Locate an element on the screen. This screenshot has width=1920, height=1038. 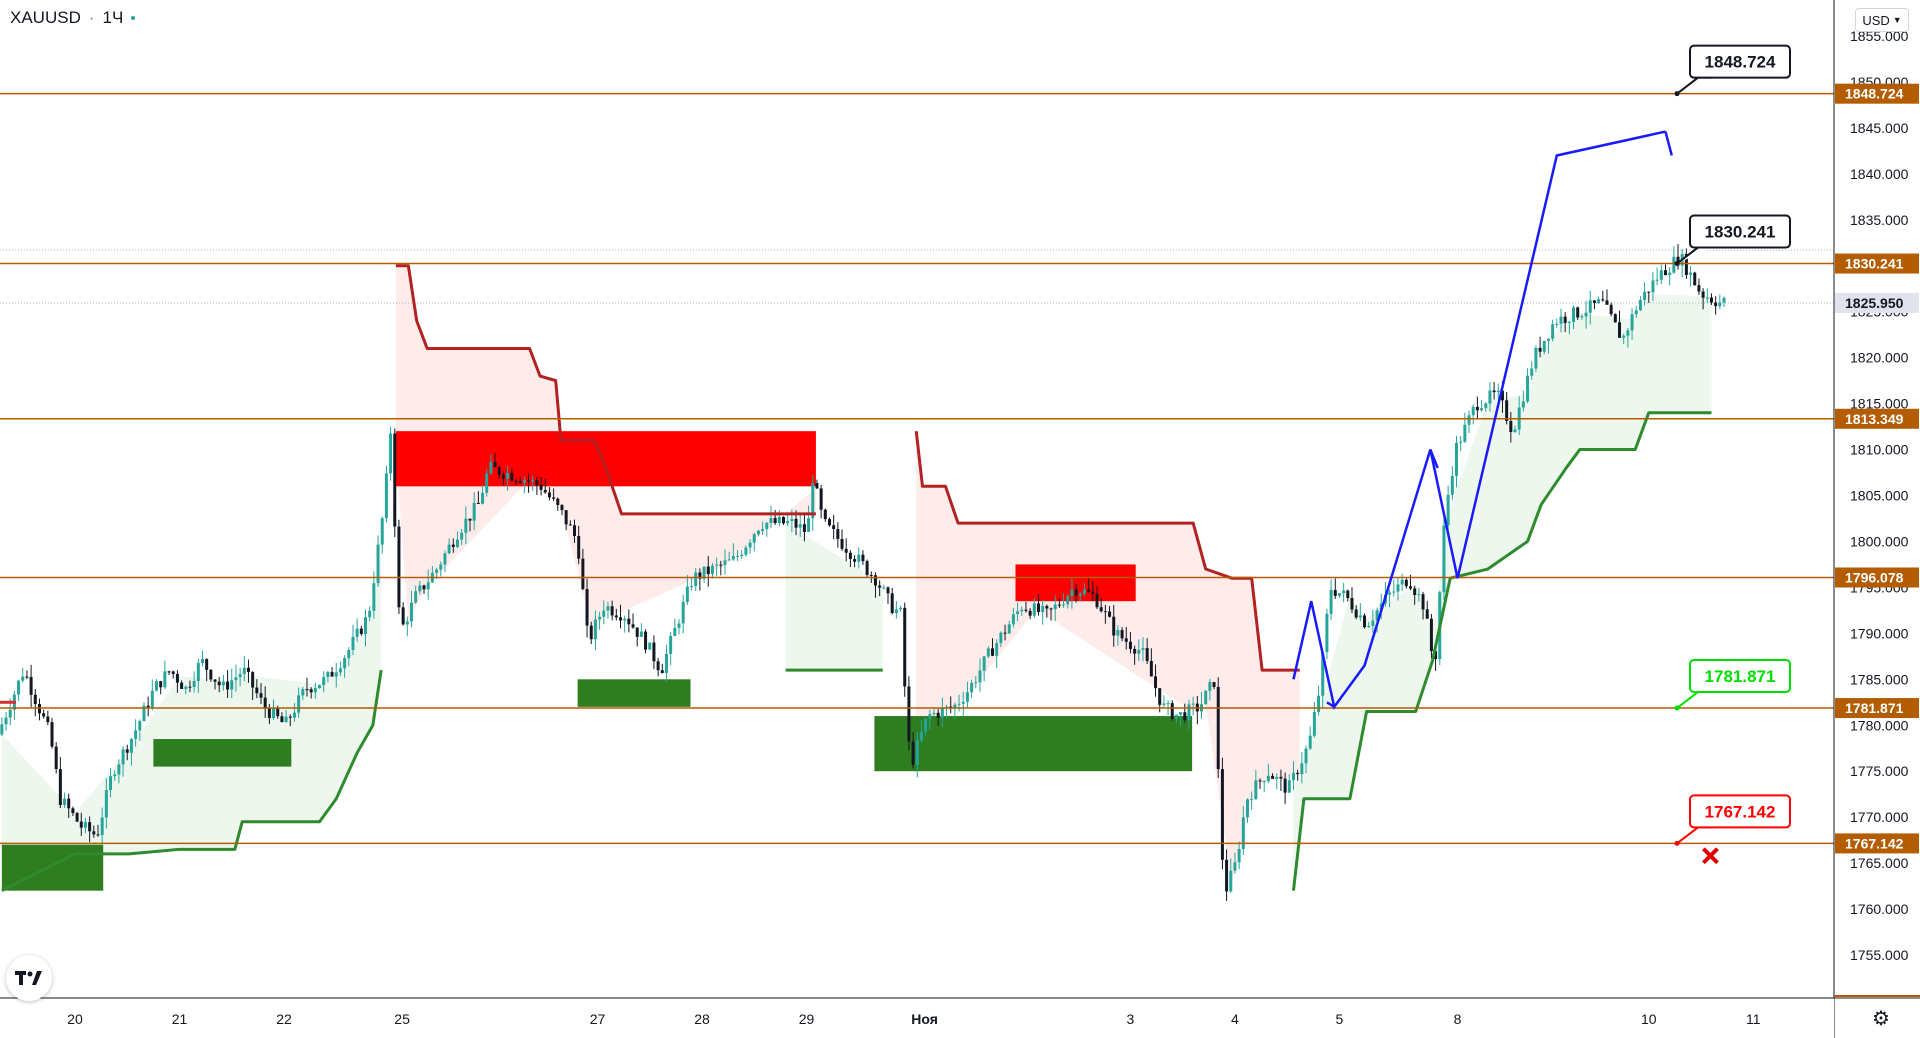
currency-button: USD ▼ is located at coordinates (1882, 20).